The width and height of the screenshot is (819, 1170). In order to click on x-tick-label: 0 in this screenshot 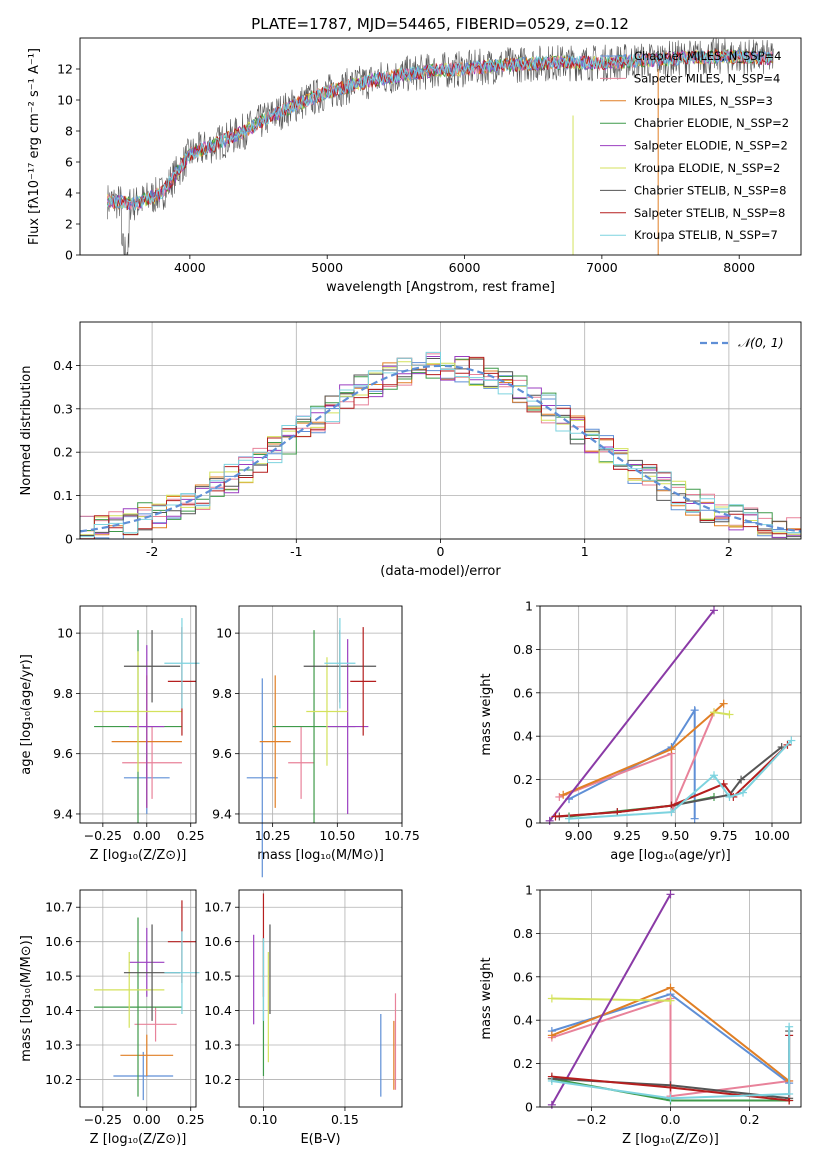, I will do `click(441, 551)`.